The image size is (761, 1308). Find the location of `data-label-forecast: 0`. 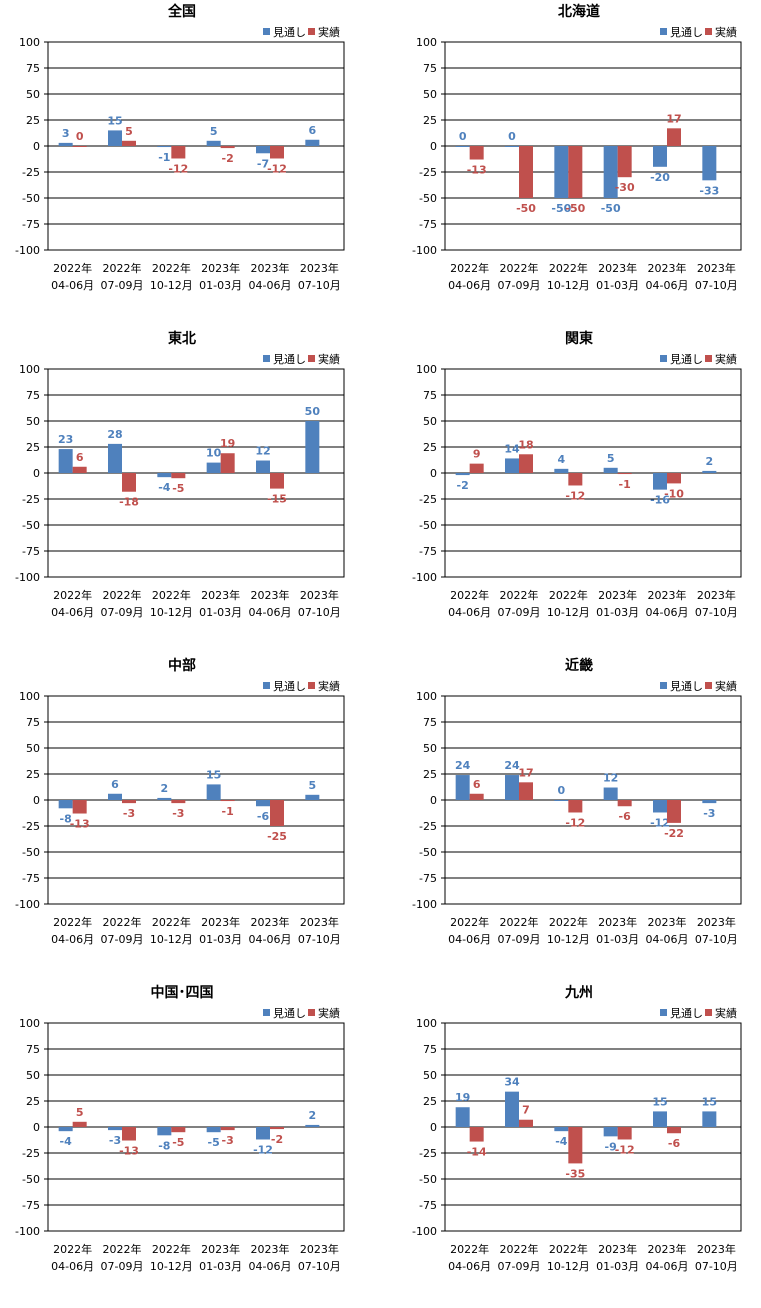

data-label-forecast: 0 is located at coordinates (562, 790).